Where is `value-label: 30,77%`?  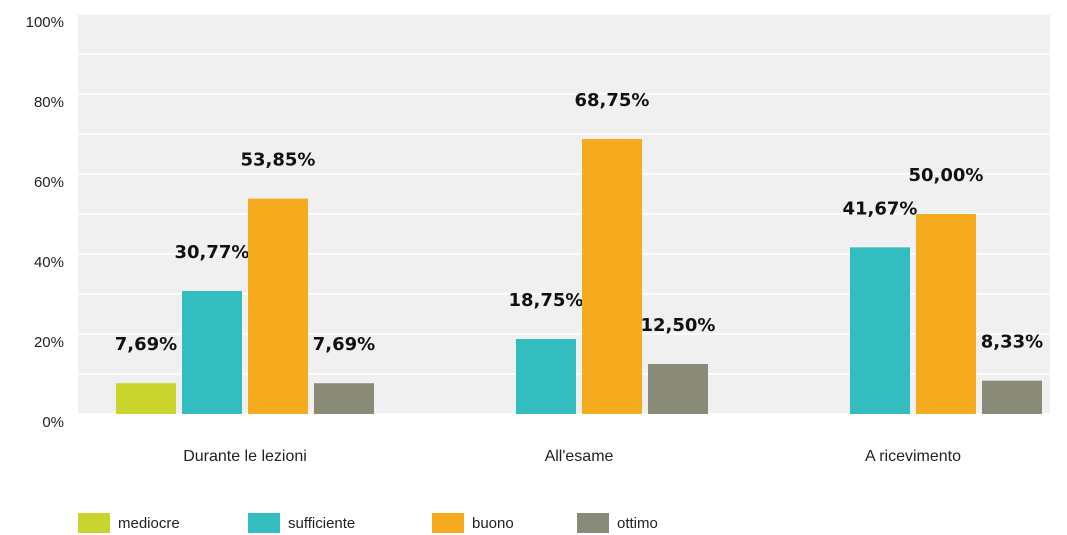 value-label: 30,77% is located at coordinates (212, 252).